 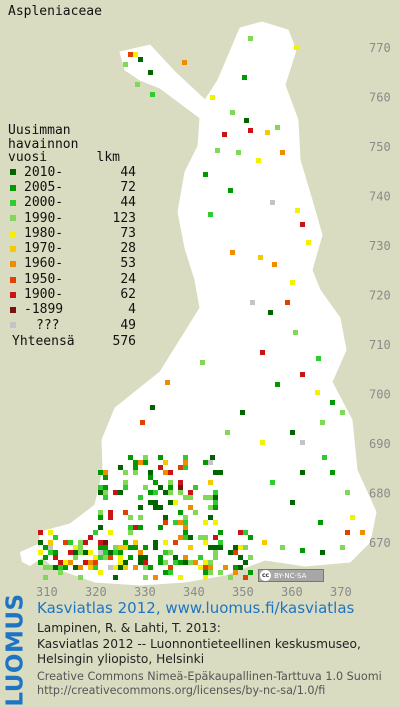 What do you see at coordinates (72, 279) in the screenshot?
I see `legend-entry: 1950- 24` at bounding box center [72, 279].